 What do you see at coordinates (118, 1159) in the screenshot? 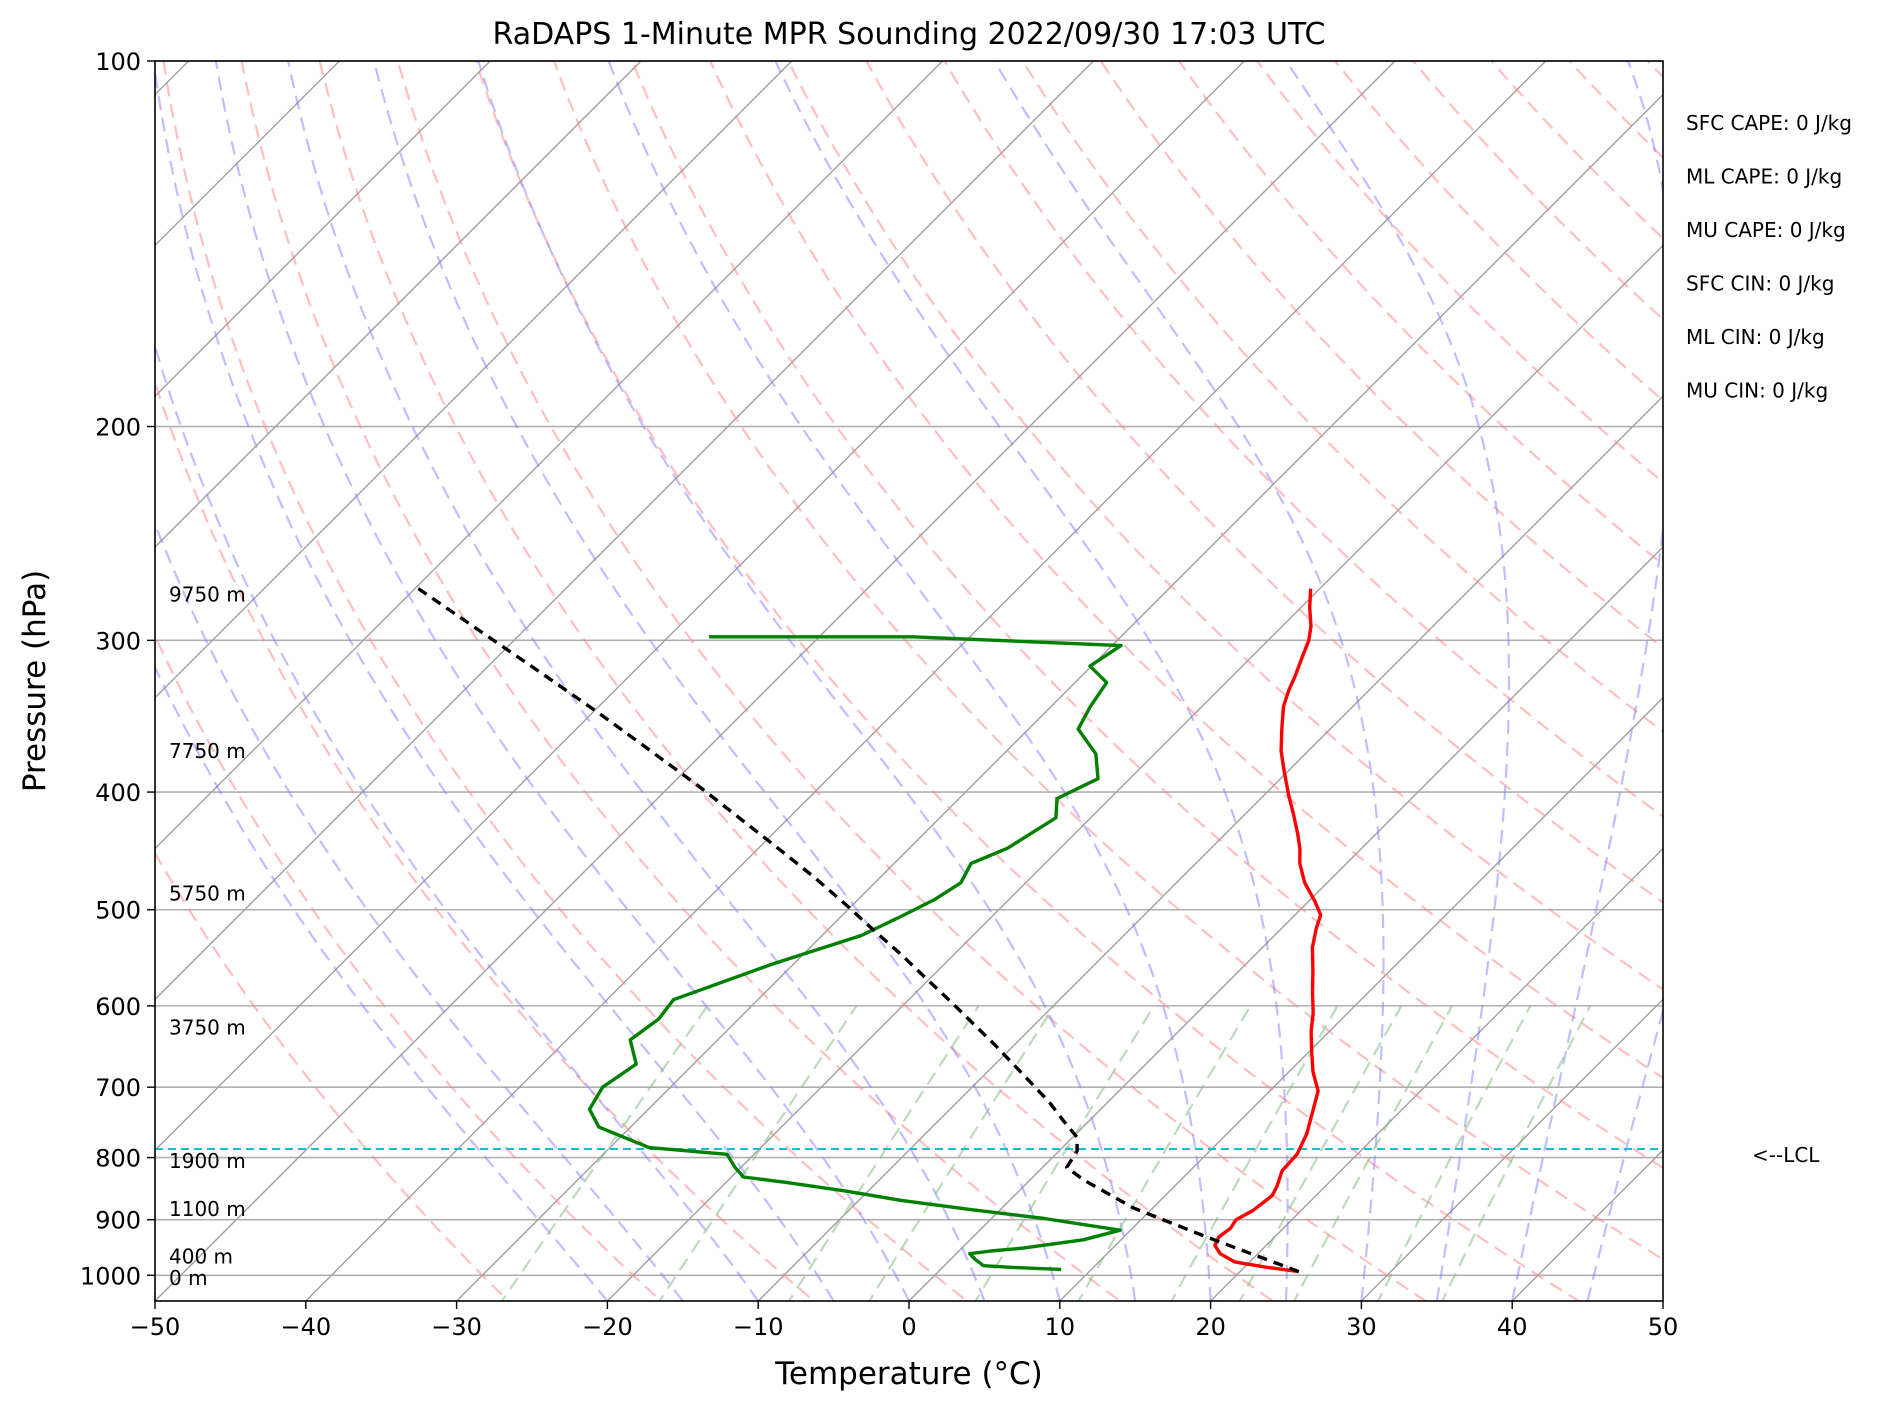
I see `y-tick-label: 800` at bounding box center [118, 1159].